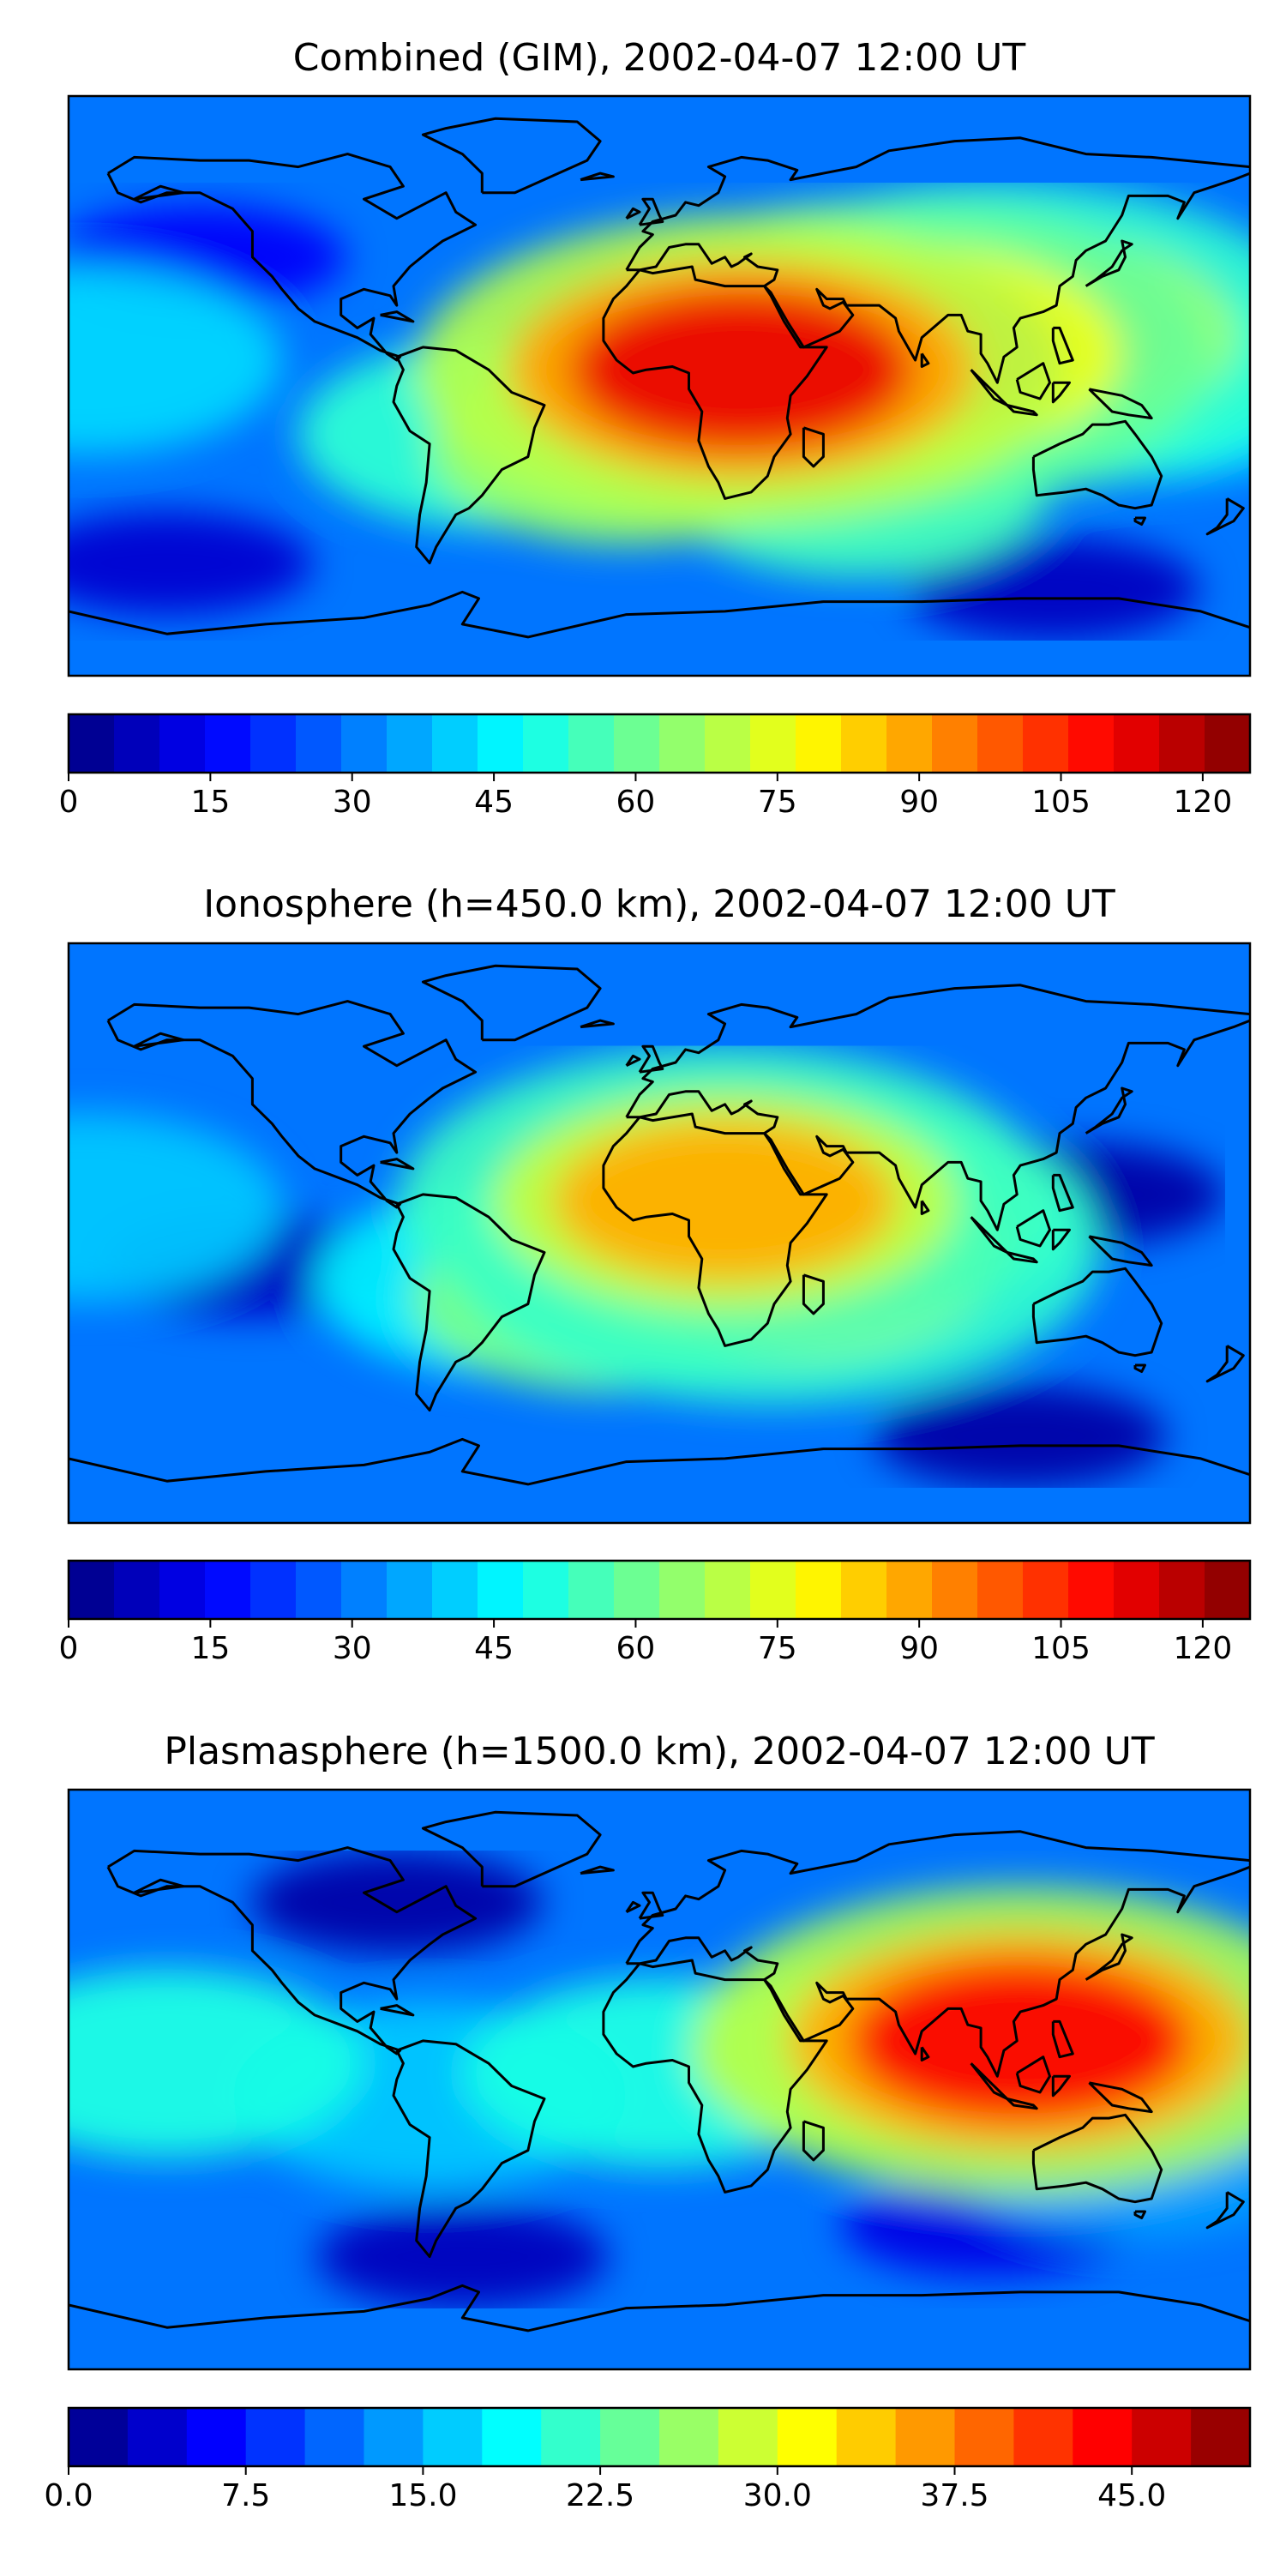  I want to click on colorbar-tick-label: 60, so click(636, 802).